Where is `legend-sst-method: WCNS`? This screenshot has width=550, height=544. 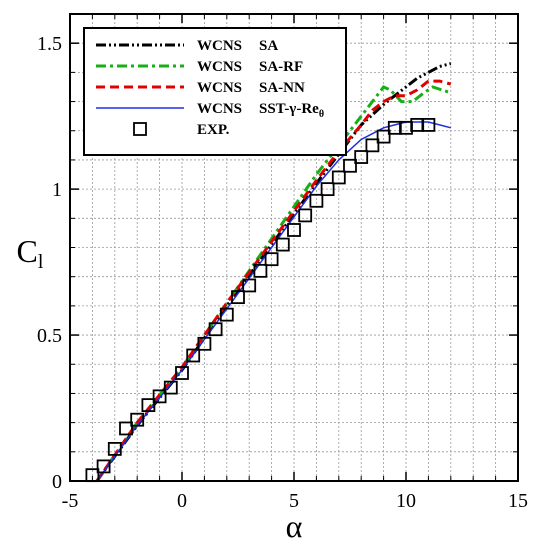
legend-sst-method: WCNS is located at coordinates (219, 109).